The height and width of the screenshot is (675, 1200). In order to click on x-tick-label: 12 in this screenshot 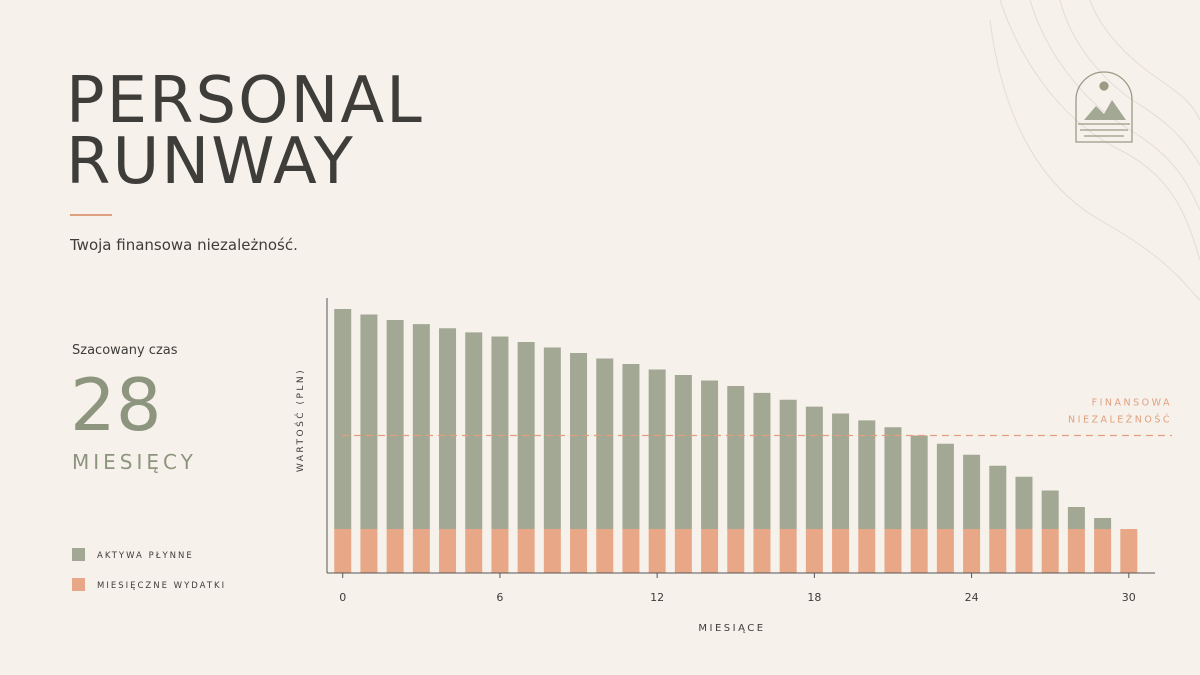, I will do `click(657, 597)`.